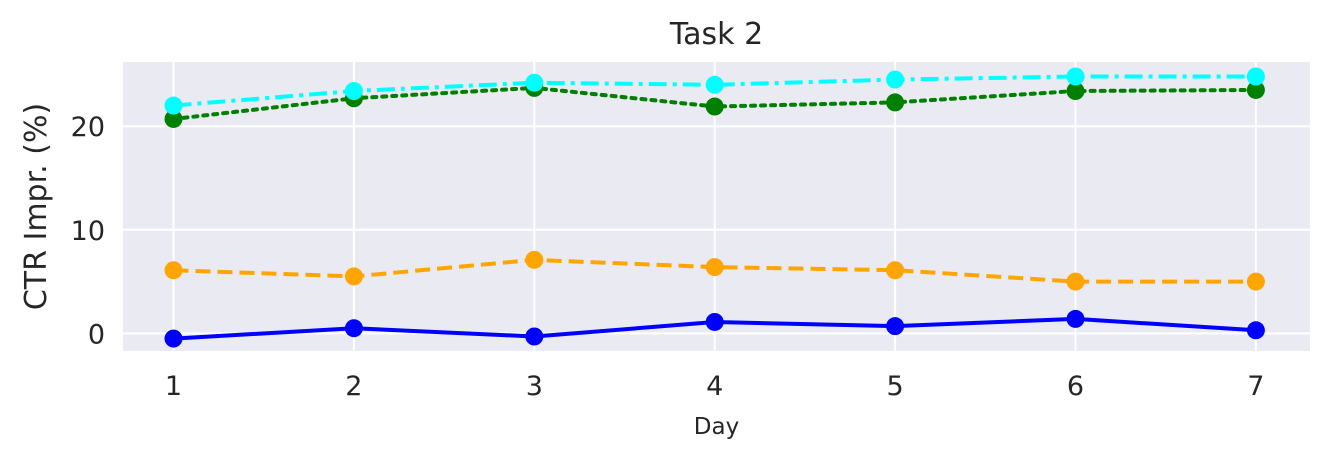 Image resolution: width=1329 pixels, height=463 pixels. What do you see at coordinates (1255, 386) in the screenshot?
I see `x-tick-label: 7` at bounding box center [1255, 386].